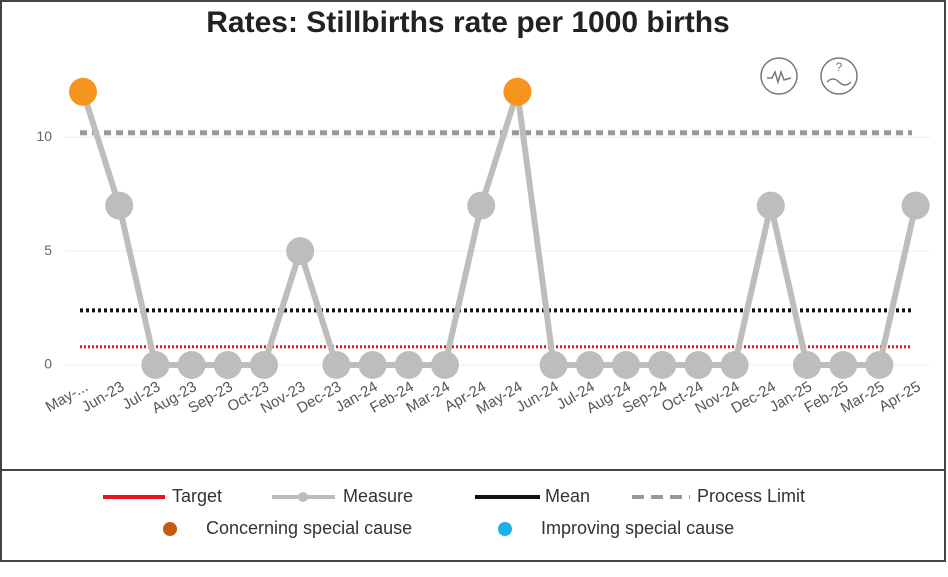 This screenshot has width=948, height=577. What do you see at coordinates (751, 496) in the screenshot?
I see `legend-label: Process Limit` at bounding box center [751, 496].